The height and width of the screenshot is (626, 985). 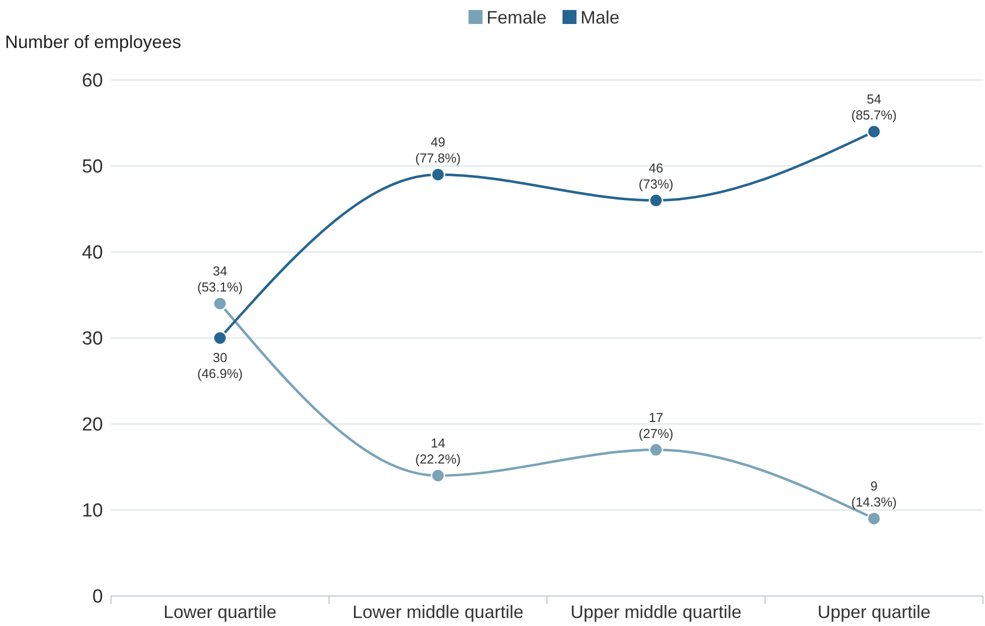 I want to click on x-tick-label: Upper quartile, so click(x=874, y=612).